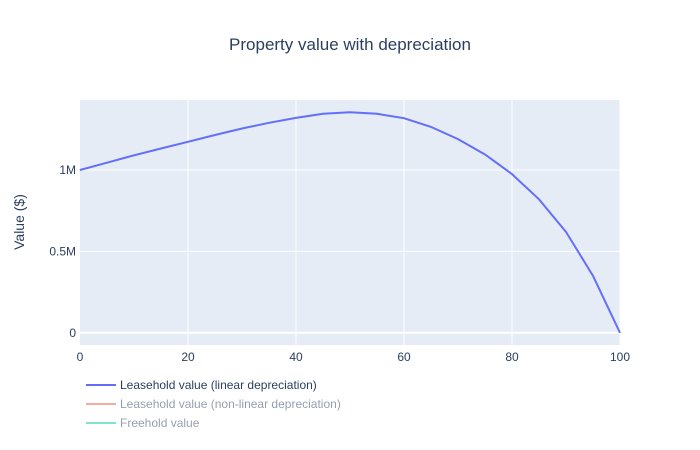  Describe the element at coordinates (296, 357) in the screenshot. I see `x-tick-label: 40` at that location.